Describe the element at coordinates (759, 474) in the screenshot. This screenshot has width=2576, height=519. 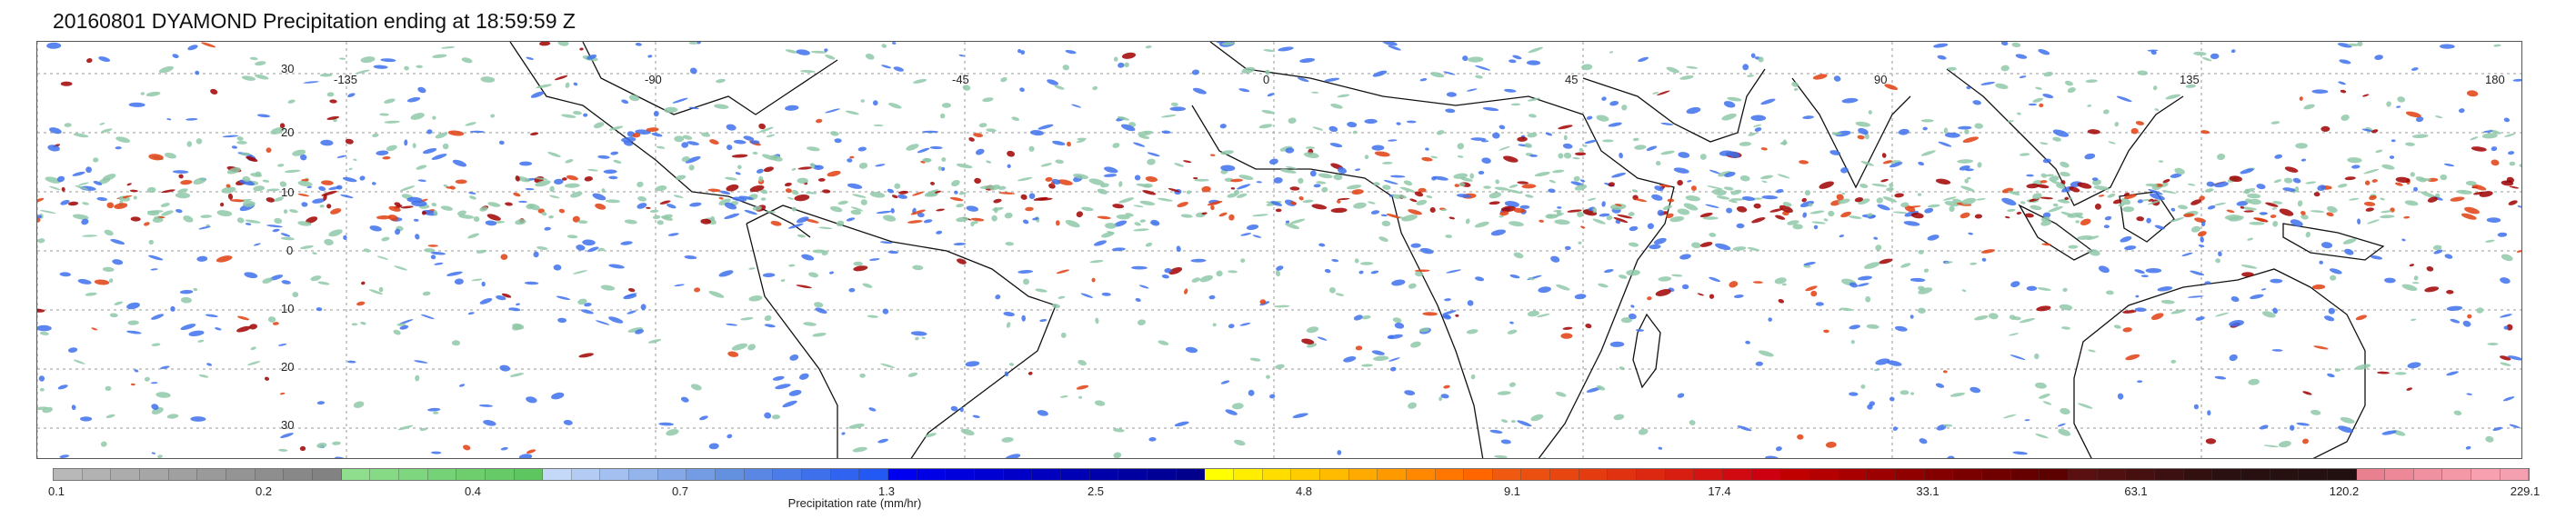
I see `colorbar-swatch` at that location.